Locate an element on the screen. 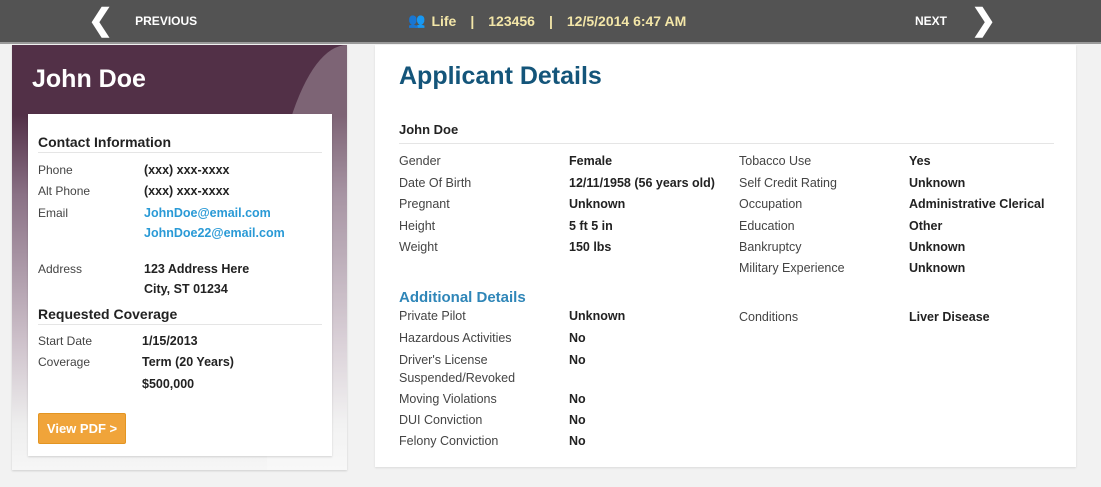  page-title: Applicant Details is located at coordinates (500, 76).